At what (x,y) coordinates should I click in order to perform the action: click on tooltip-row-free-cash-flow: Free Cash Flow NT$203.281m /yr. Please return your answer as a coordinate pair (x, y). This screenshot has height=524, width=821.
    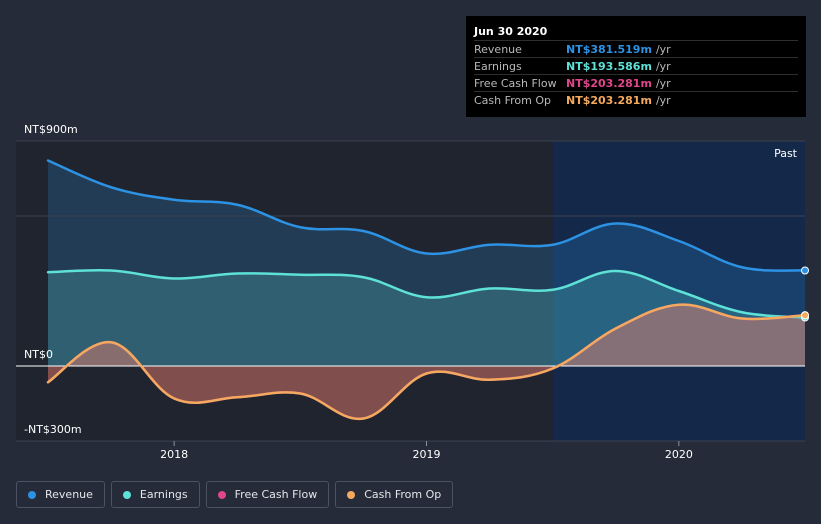
    Looking at the image, I should click on (636, 82).